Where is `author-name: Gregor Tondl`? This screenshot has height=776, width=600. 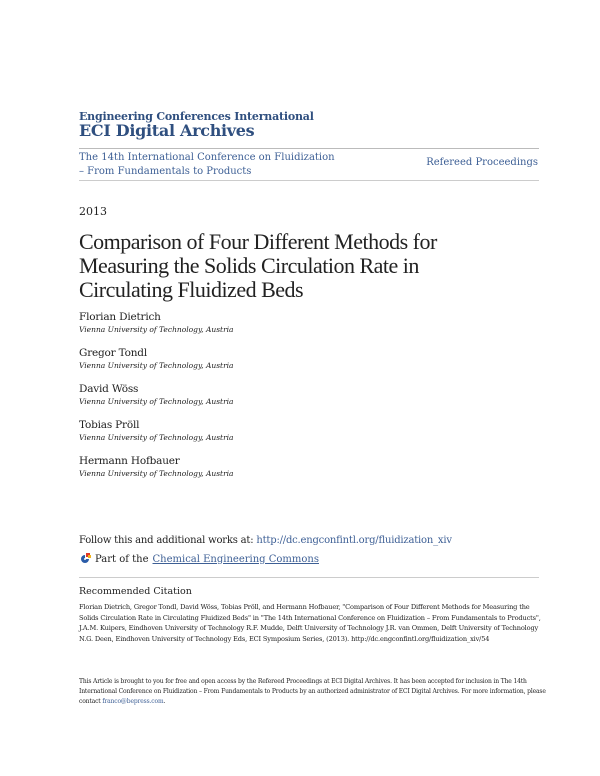
author-name: Gregor Tondl is located at coordinates (113, 353).